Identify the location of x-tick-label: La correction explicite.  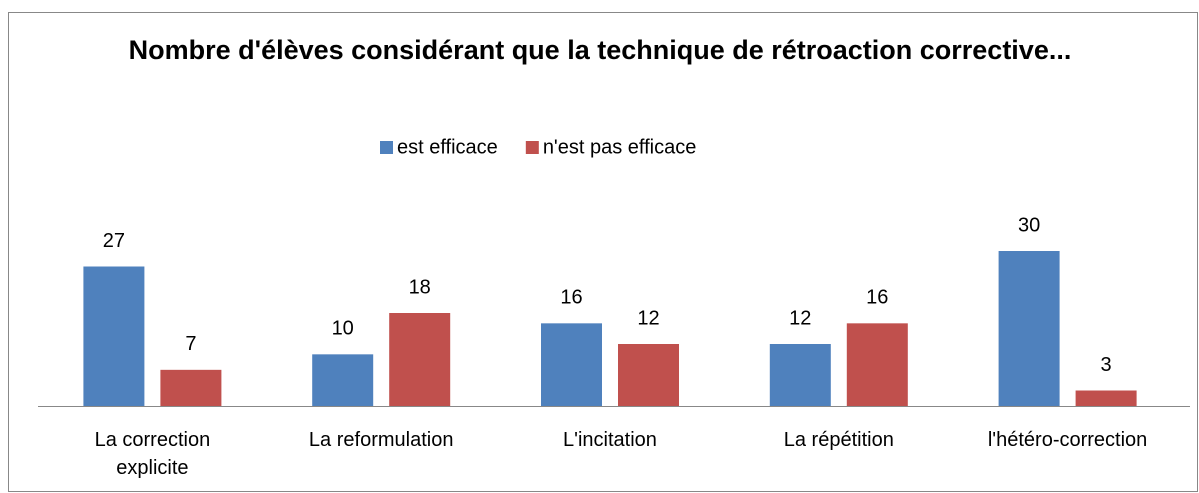
(152, 454).